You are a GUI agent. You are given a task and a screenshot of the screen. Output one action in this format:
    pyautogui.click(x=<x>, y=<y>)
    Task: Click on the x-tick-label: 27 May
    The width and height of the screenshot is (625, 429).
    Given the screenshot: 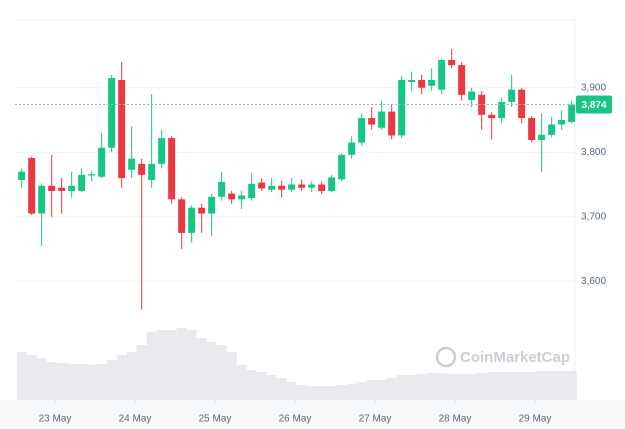 What is the action you would take?
    pyautogui.click(x=375, y=419)
    